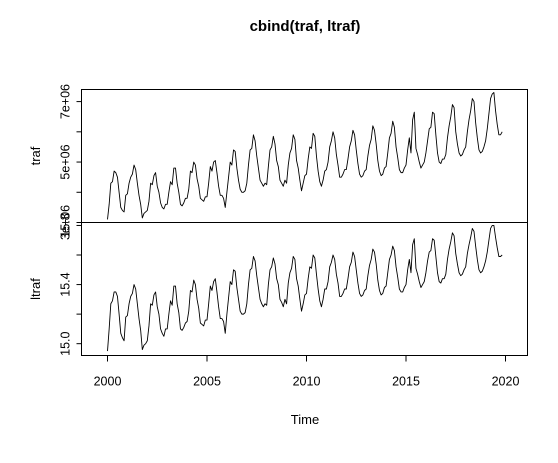  Describe the element at coordinates (307, 372) in the screenshot. I see `x-axis: 2000 2005 2010 2015 2020` at that location.